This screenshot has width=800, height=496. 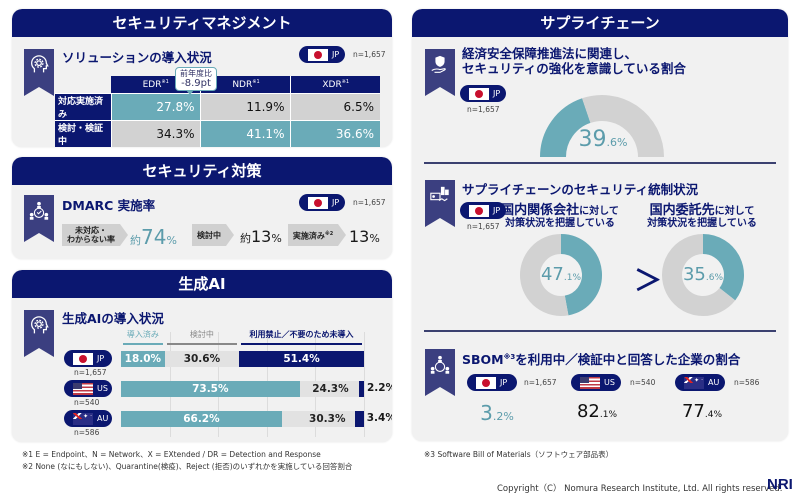 What do you see at coordinates (379, 388) in the screenshot?
I see `bar-label: 2.2%` at bounding box center [379, 388].